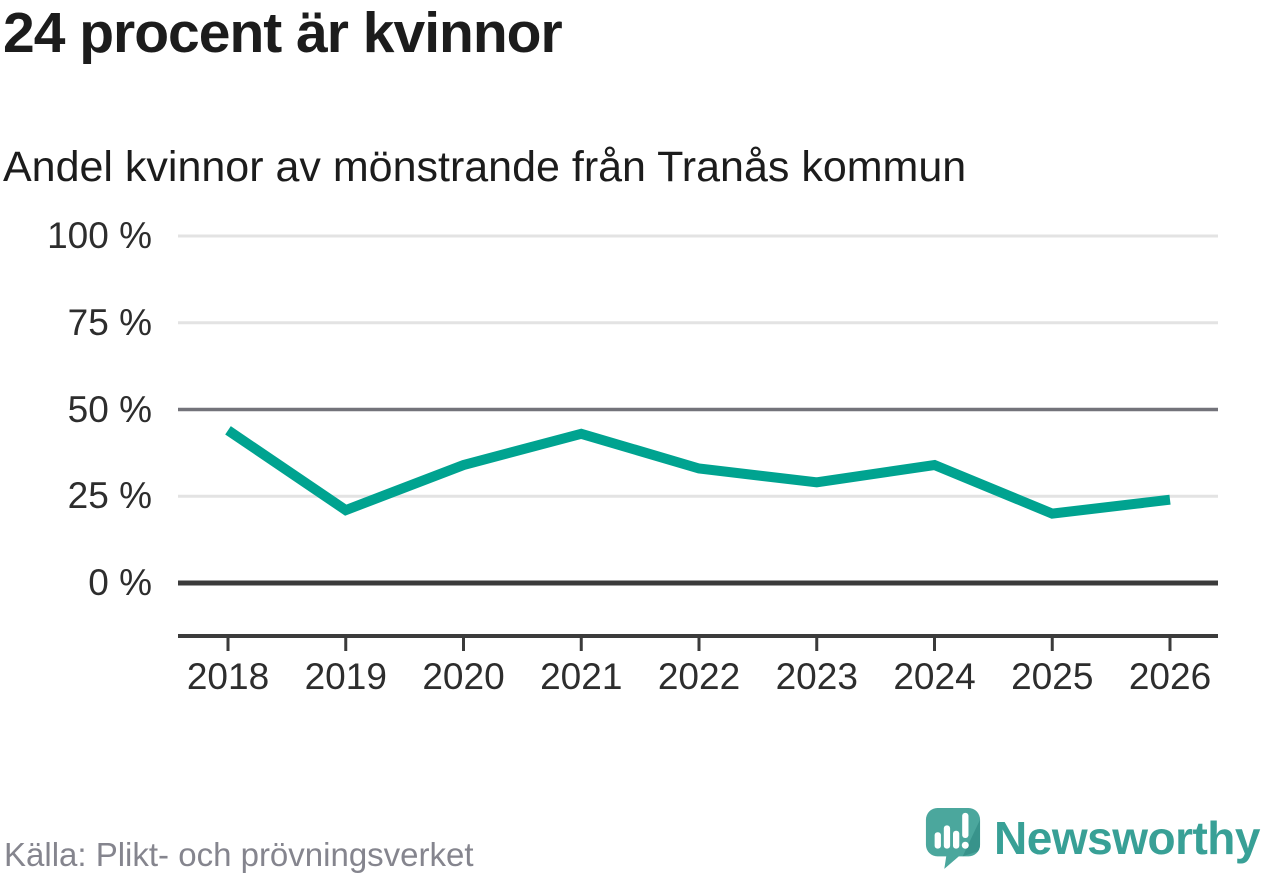 Image resolution: width=1262 pixels, height=879 pixels. Describe the element at coordinates (99, 235) in the screenshot. I see `y-tick-label-100: 100 %` at that location.